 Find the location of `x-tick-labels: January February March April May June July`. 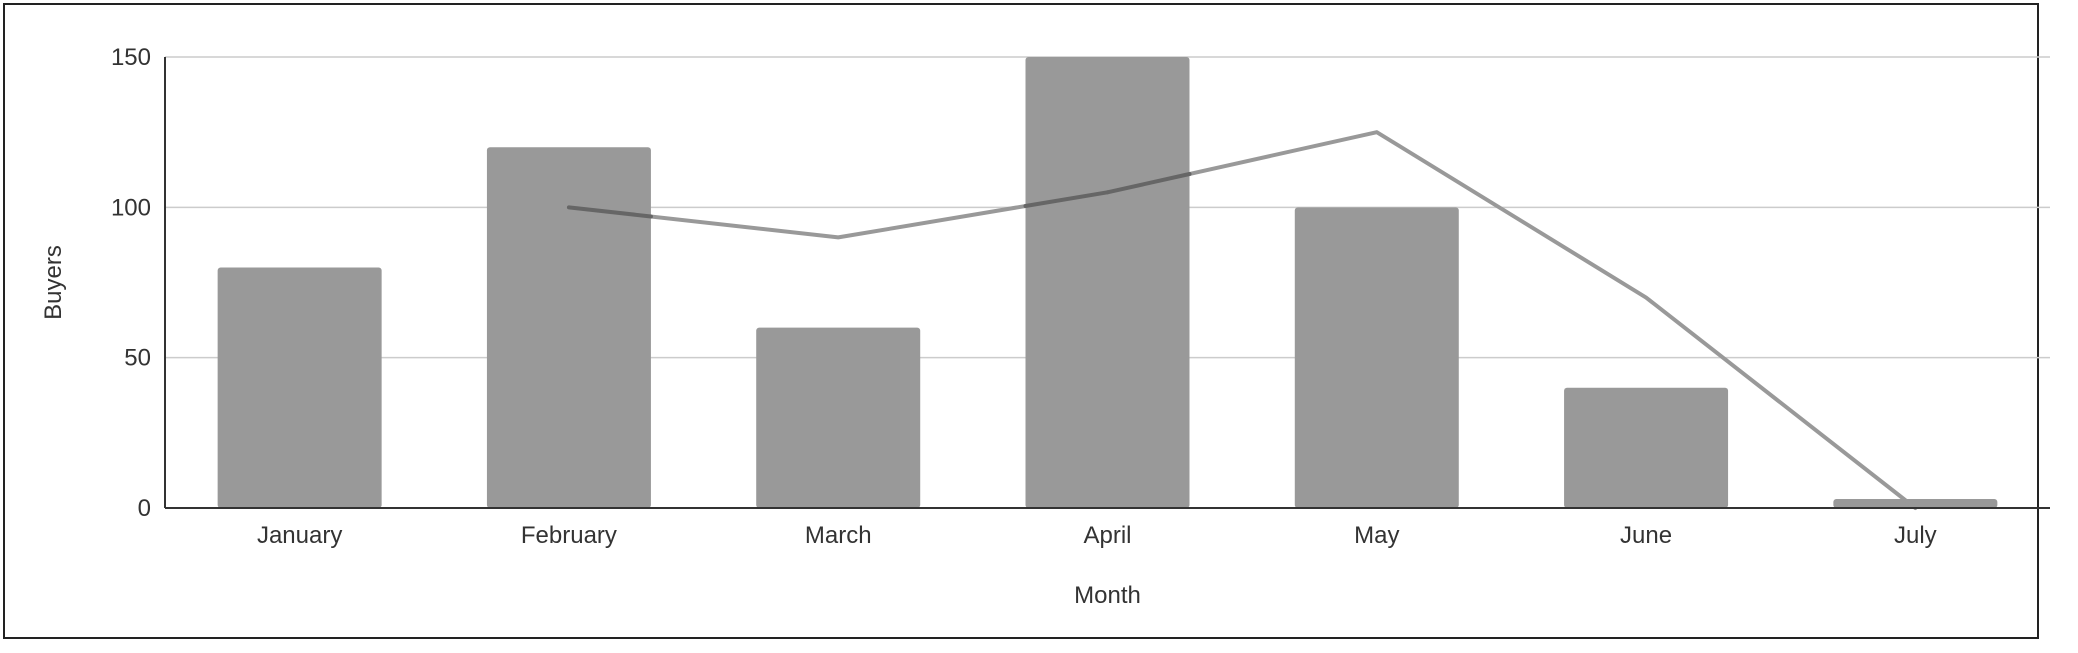

x-tick-labels: January February March April May June July is located at coordinates (1097, 535).